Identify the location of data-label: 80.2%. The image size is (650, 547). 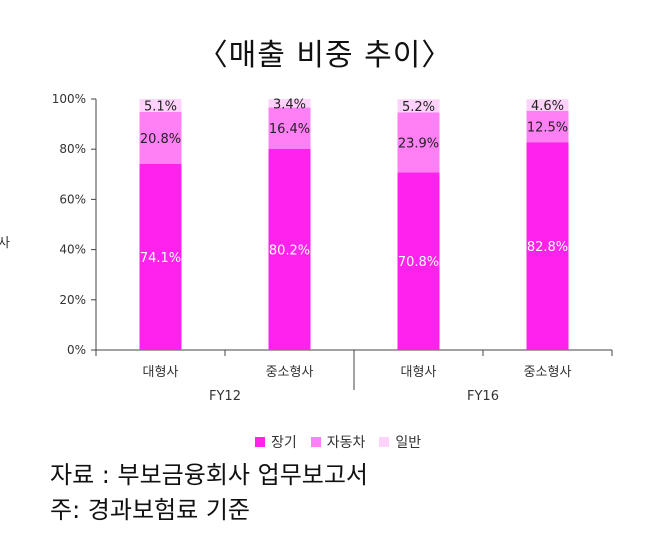
(289, 250).